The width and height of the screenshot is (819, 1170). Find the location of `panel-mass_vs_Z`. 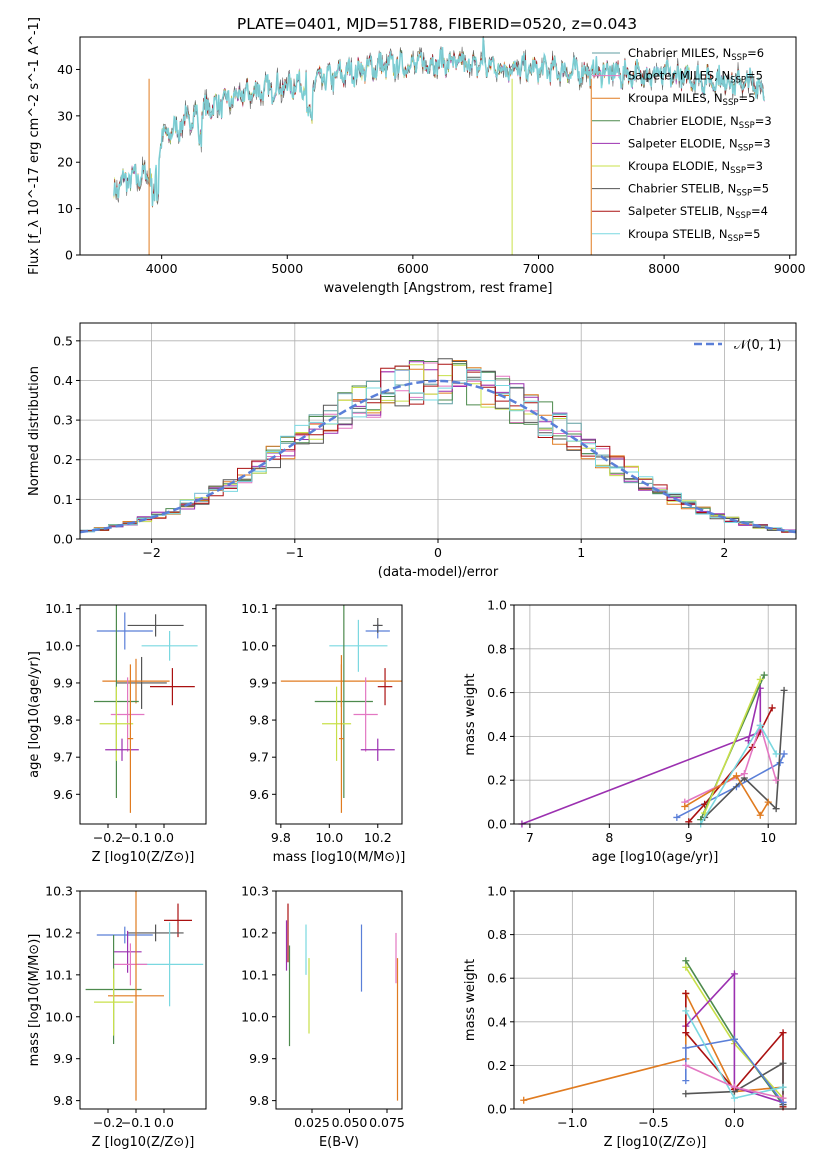

panel-mass_vs_Z is located at coordinates (144, 996).